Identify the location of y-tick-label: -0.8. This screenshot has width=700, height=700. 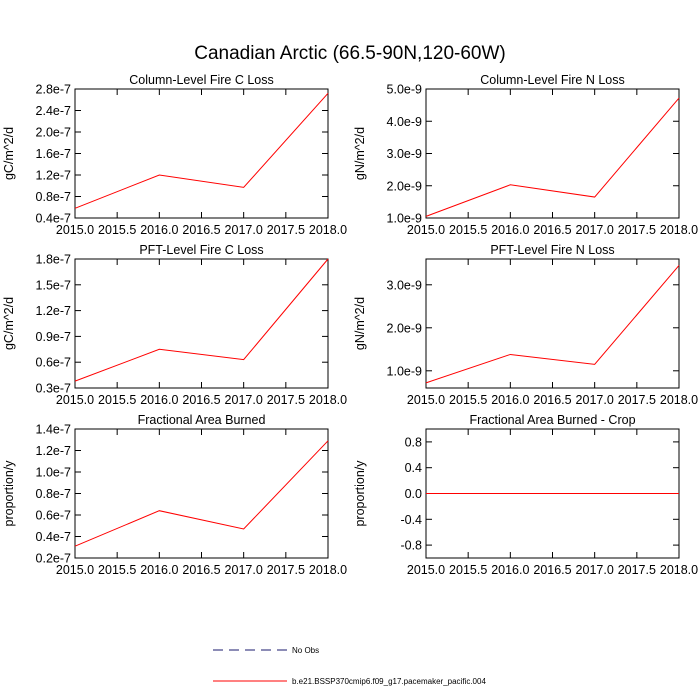
(411, 546).